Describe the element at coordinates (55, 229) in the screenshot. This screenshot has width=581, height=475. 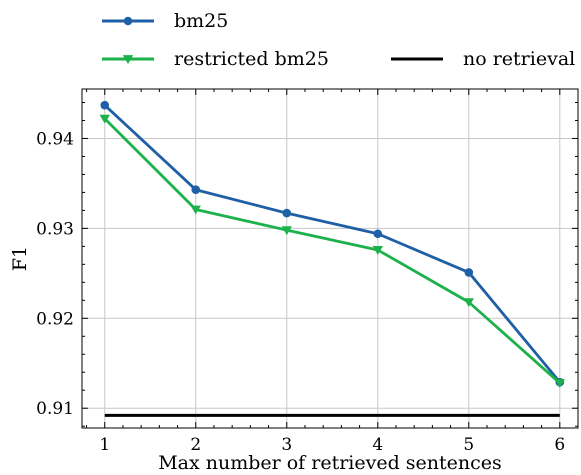
I see `y-tick-label: 0.93` at that location.